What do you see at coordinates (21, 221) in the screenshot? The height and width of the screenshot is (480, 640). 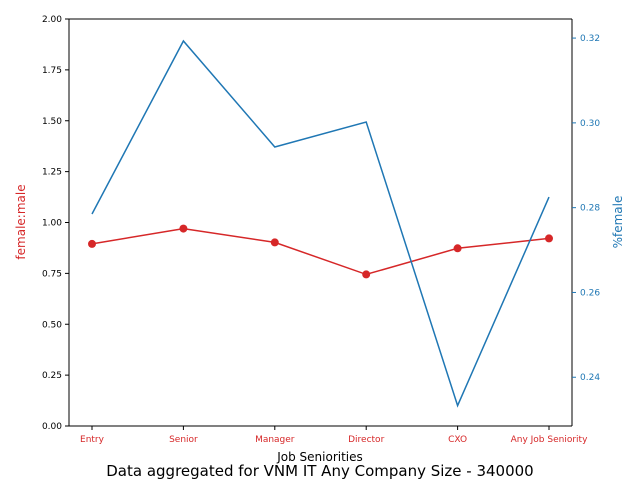 I see `left-y-axis-label: female:male` at bounding box center [21, 221].